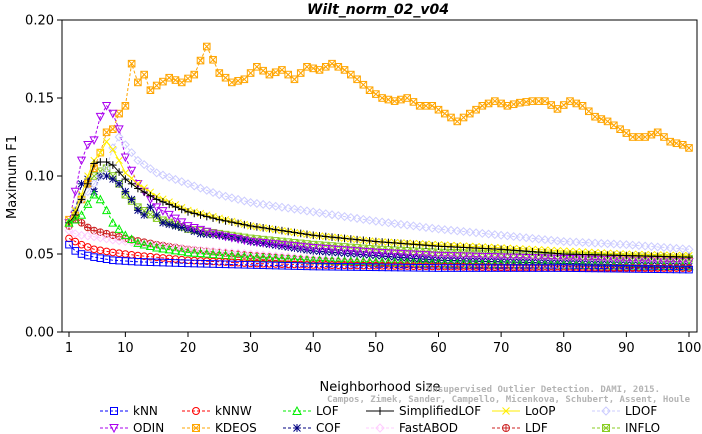 This screenshot has width=702, height=434. I want to click on y-tick-label: 0.05, so click(39, 255).